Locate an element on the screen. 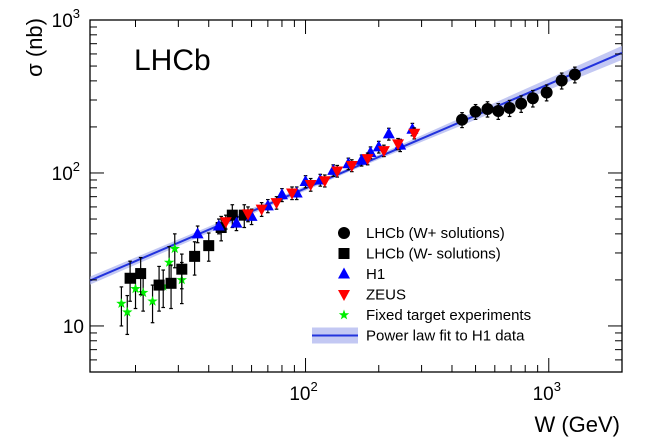 The image size is (654, 443). y-tick-label: 10³ is located at coordinates (66, 19).